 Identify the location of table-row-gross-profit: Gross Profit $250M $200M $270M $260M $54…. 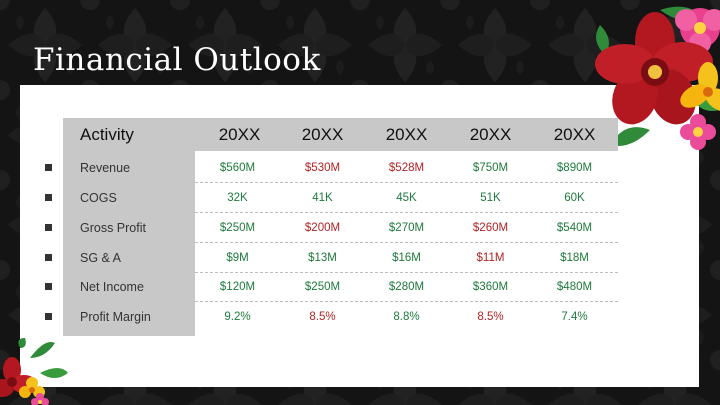
(360, 228).